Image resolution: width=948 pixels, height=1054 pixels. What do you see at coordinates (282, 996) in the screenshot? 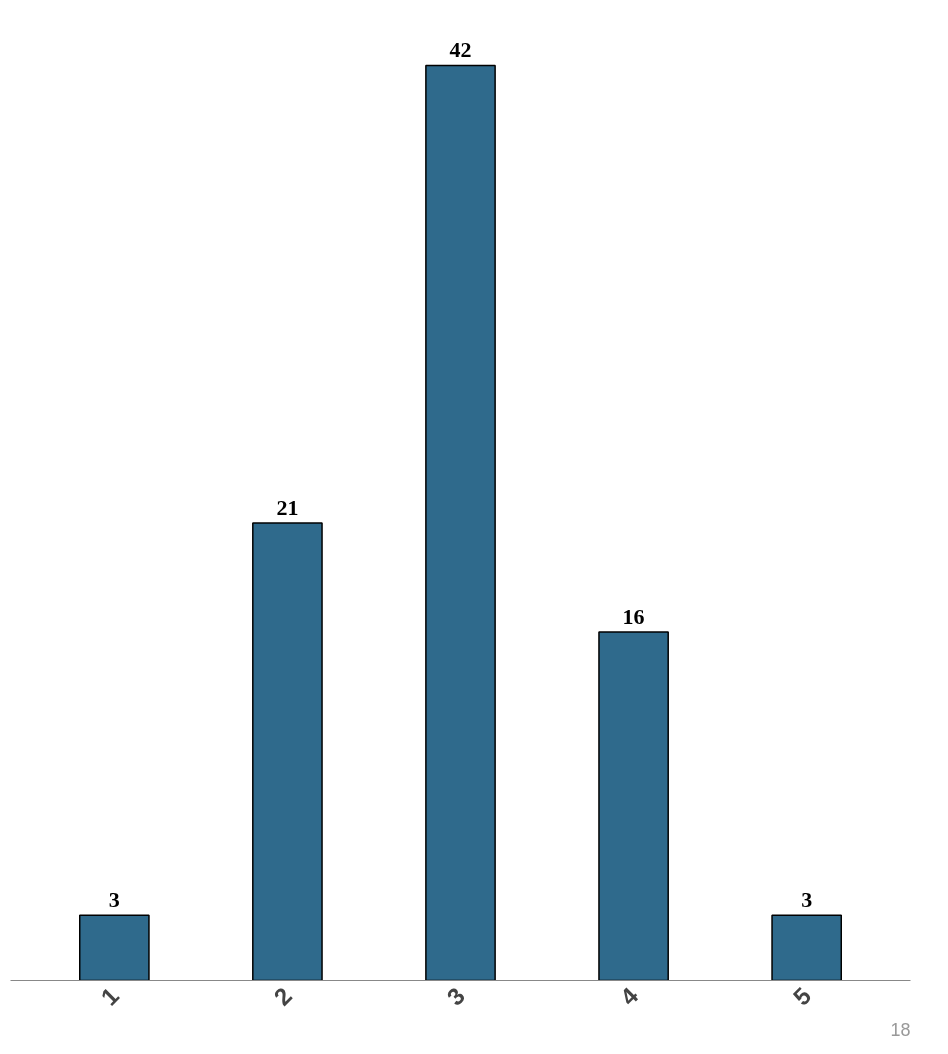
I see `x-tick-label: 2` at bounding box center [282, 996].